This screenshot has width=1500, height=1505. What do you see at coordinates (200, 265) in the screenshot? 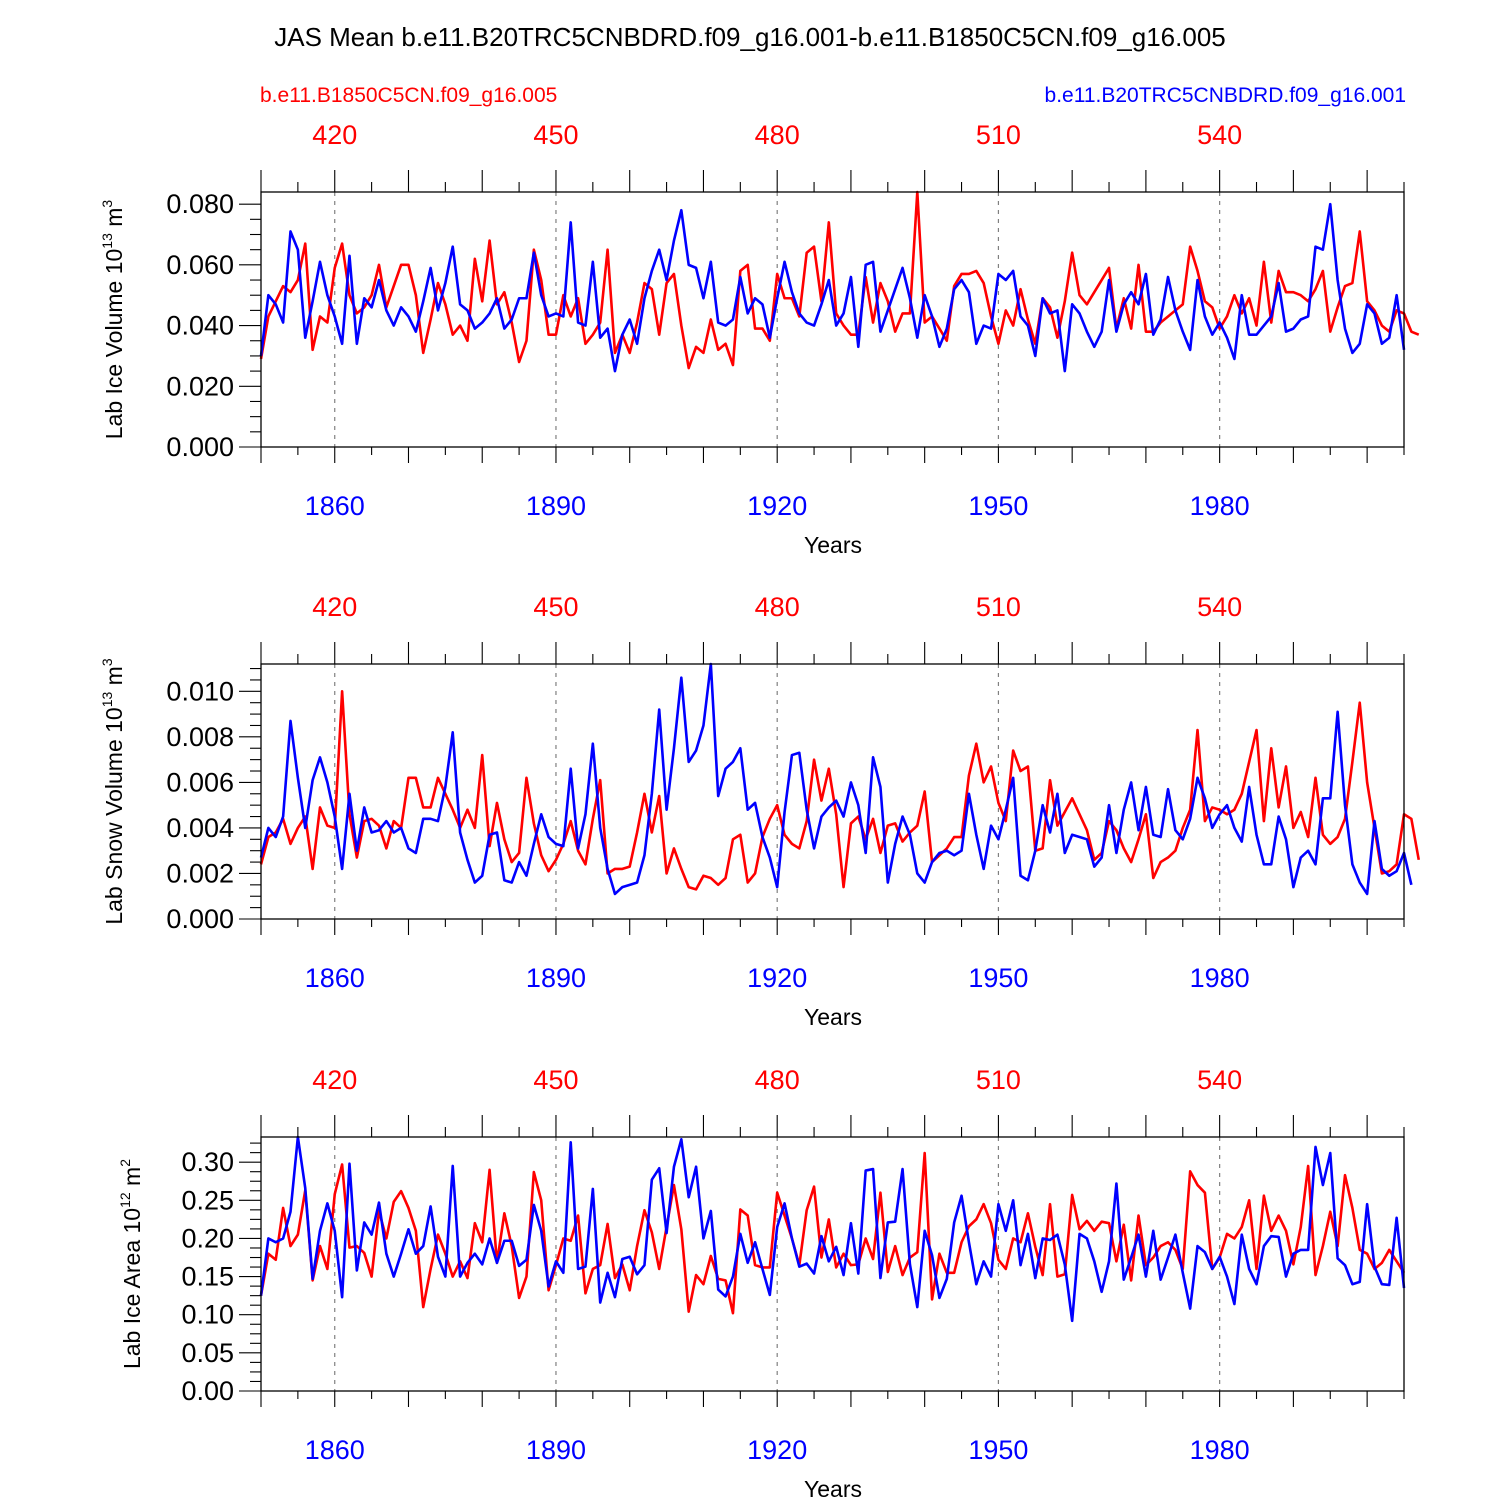
I see `y-tick-label: 0.060` at bounding box center [200, 265].